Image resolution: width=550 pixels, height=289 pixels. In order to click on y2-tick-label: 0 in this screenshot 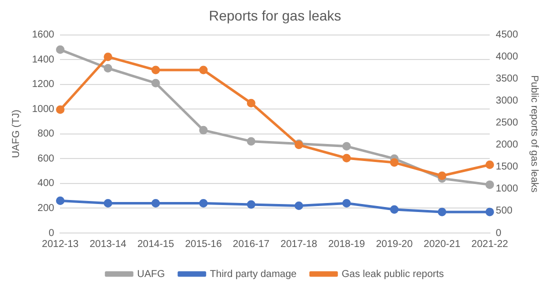, I will do `click(499, 233)`.